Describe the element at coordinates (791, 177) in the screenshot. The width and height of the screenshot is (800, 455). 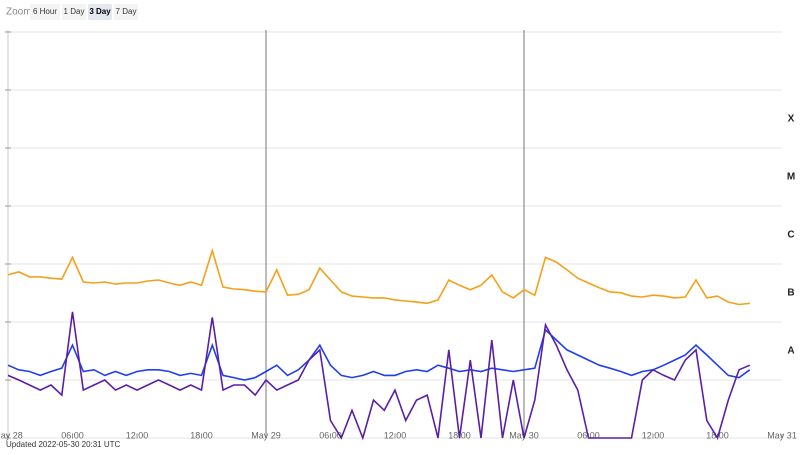
I see `class-label: M` at that location.